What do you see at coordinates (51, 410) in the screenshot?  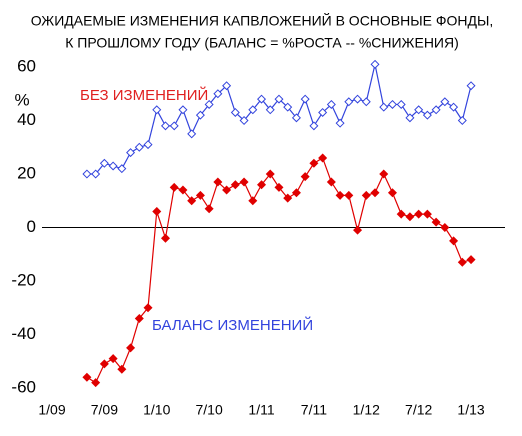 I see `x-tick-label: 1/09` at bounding box center [51, 410].